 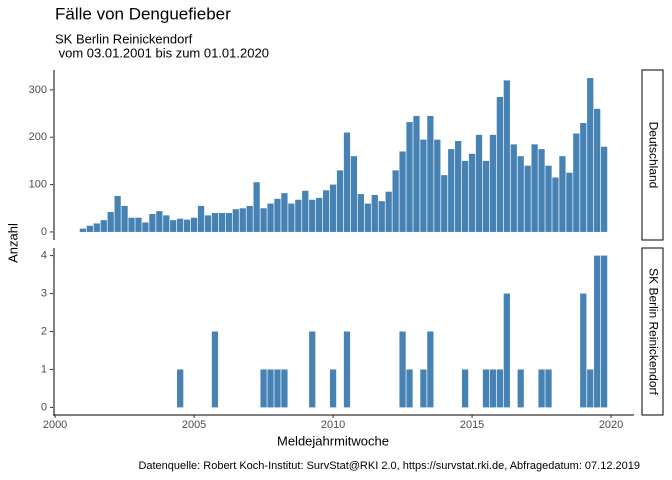 I want to click on y-tick-label: 0, so click(x=44, y=407).